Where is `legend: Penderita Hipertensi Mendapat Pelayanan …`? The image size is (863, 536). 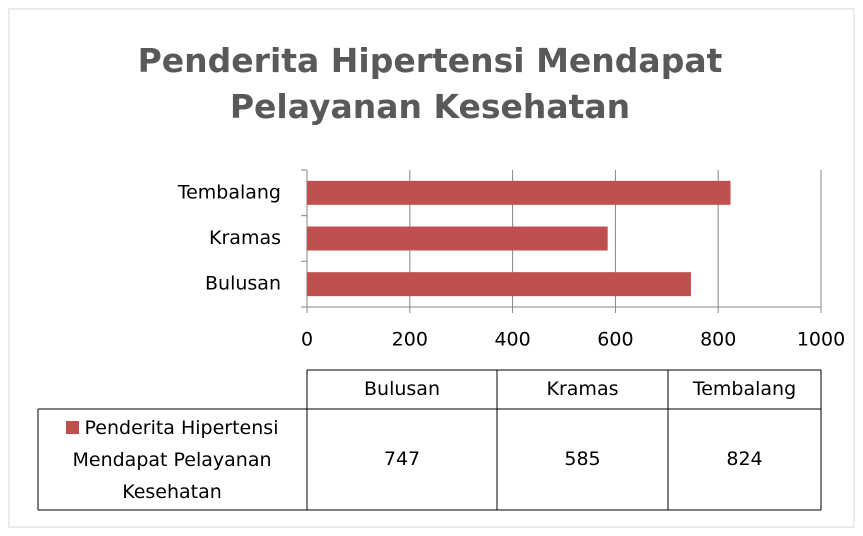
legend: Penderita Hipertensi Mendapat Pelayanan … is located at coordinates (172, 460).